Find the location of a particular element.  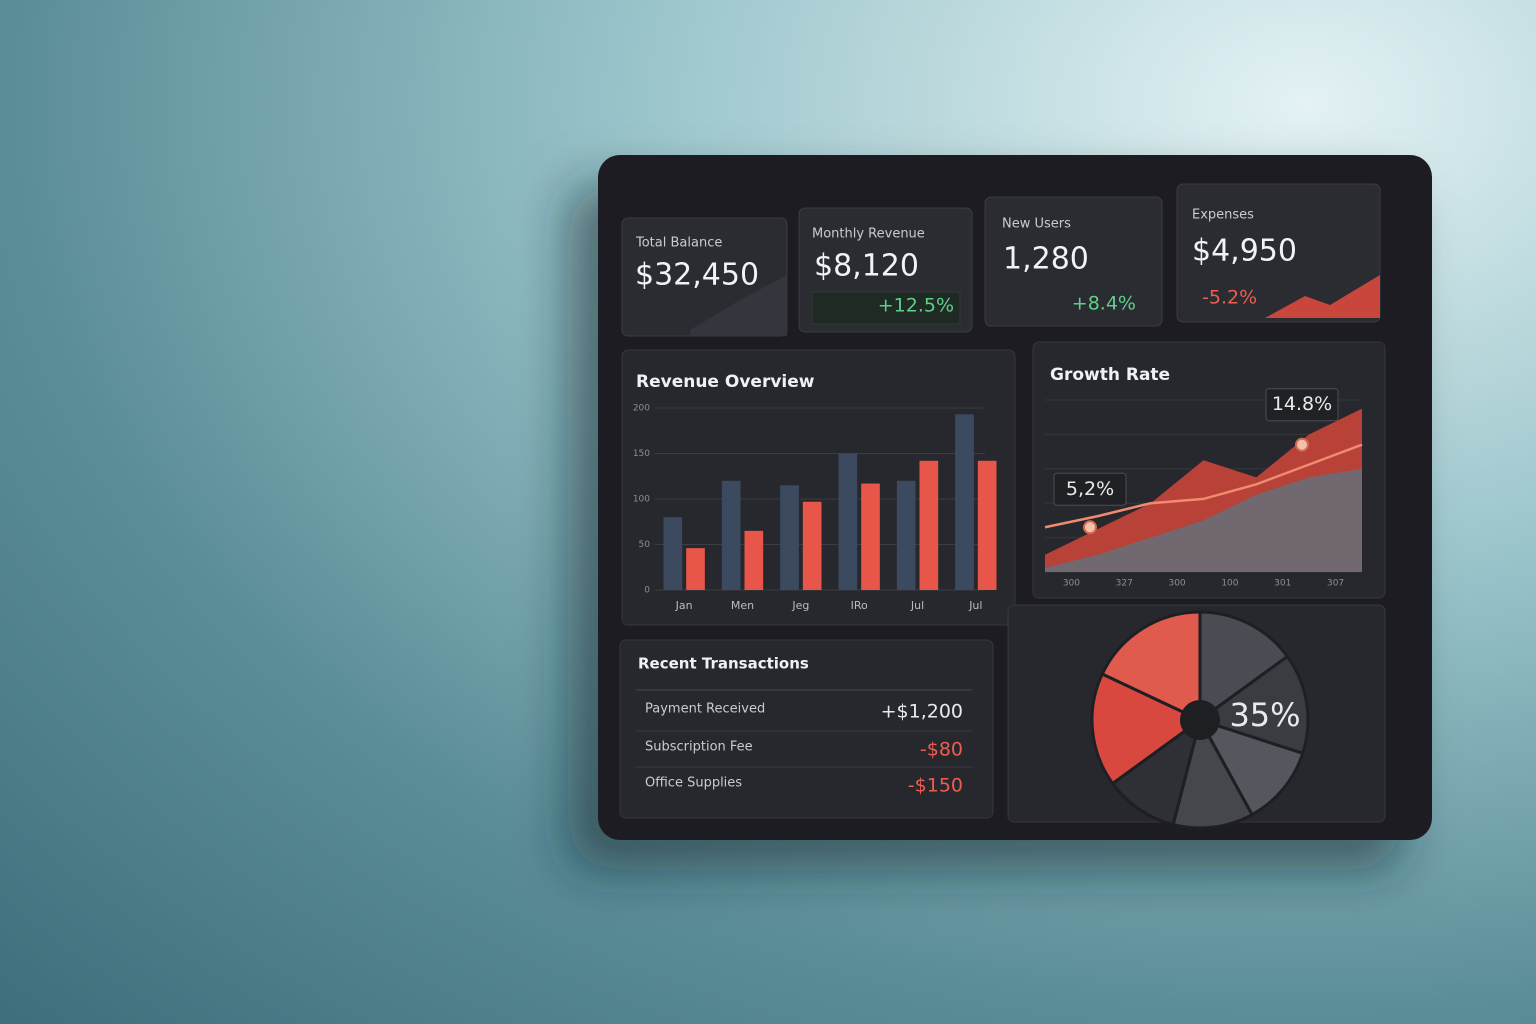

y-tick-label: 50 is located at coordinates (645, 545).